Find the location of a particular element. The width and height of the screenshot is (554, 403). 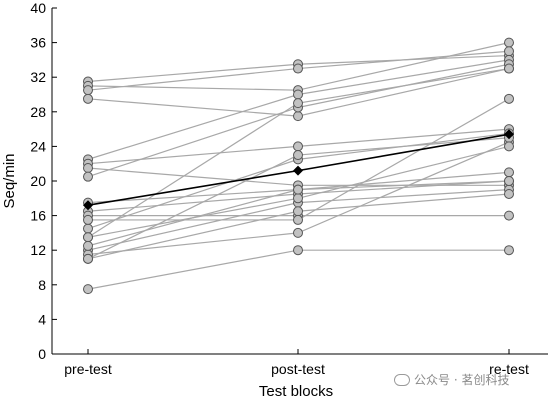

y-tick-label: 28 is located at coordinates (38, 112).